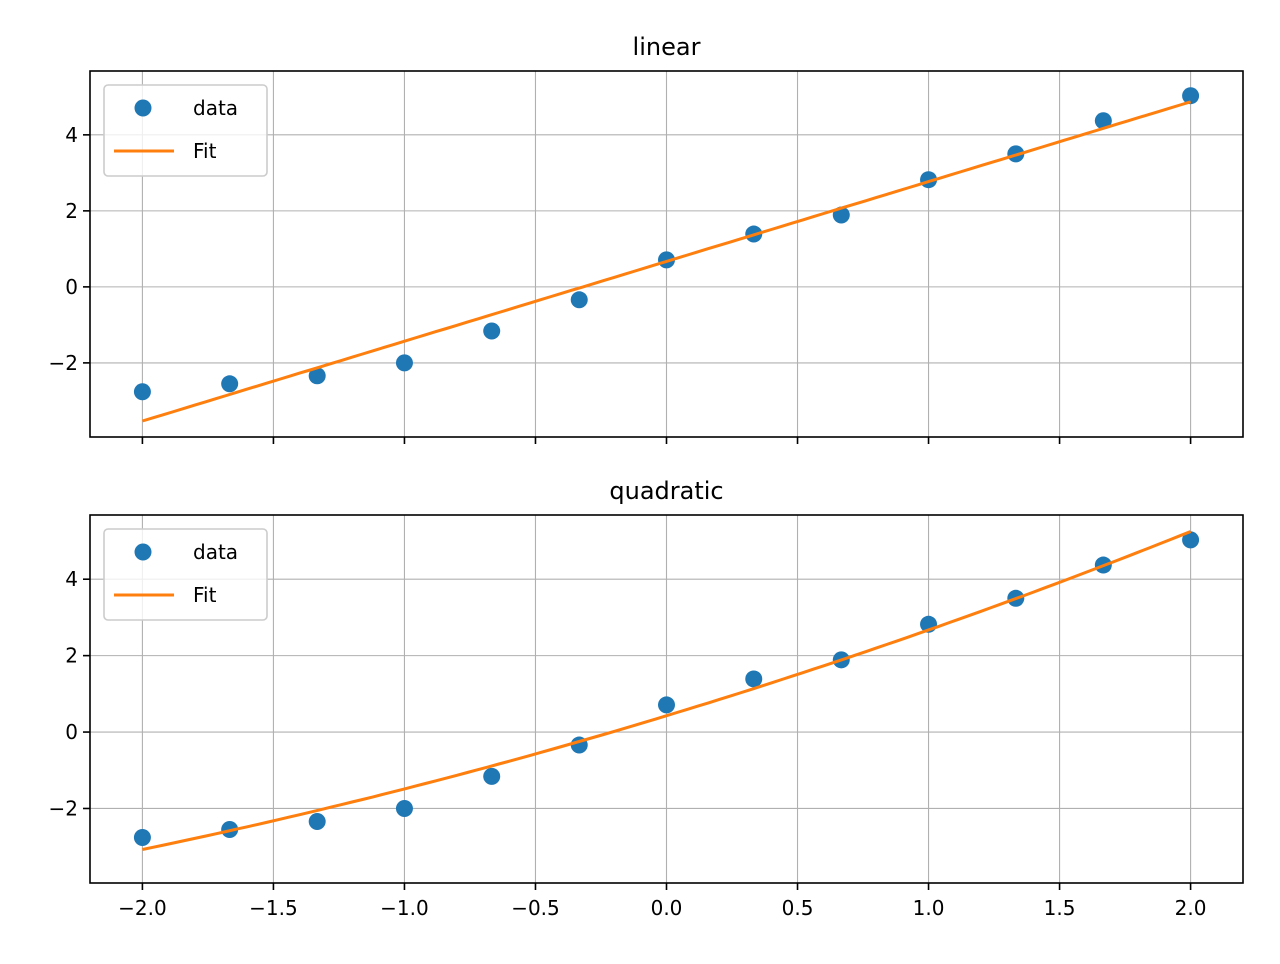  I want to click on x-tick-label: −2.0, so click(142, 908).